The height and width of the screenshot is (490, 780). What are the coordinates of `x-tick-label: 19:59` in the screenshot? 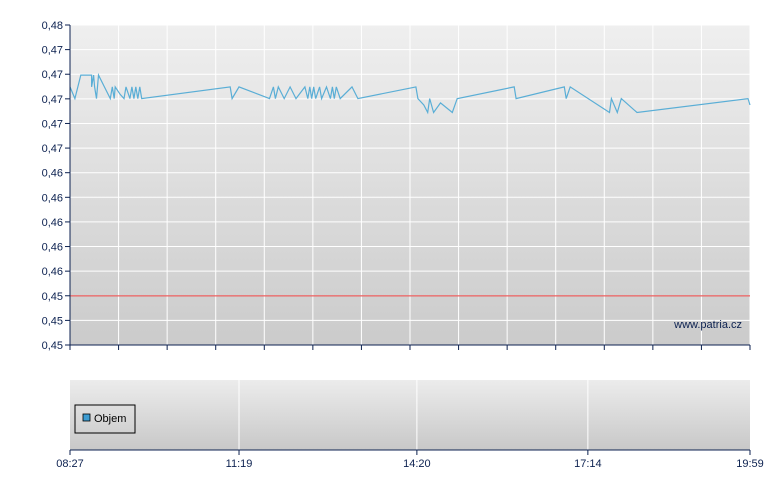 It's located at (750, 464).